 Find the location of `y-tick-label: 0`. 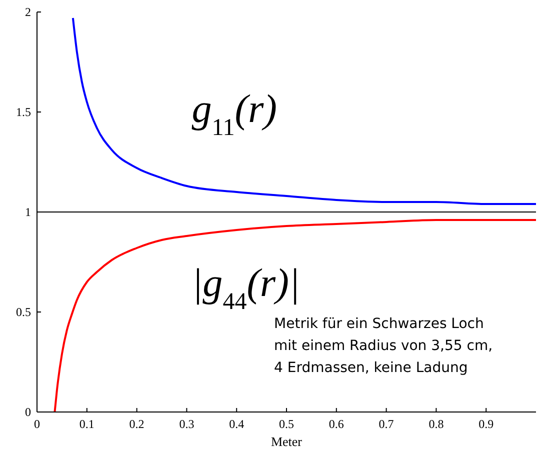

y-tick-label: 0 is located at coordinates (28, 412).